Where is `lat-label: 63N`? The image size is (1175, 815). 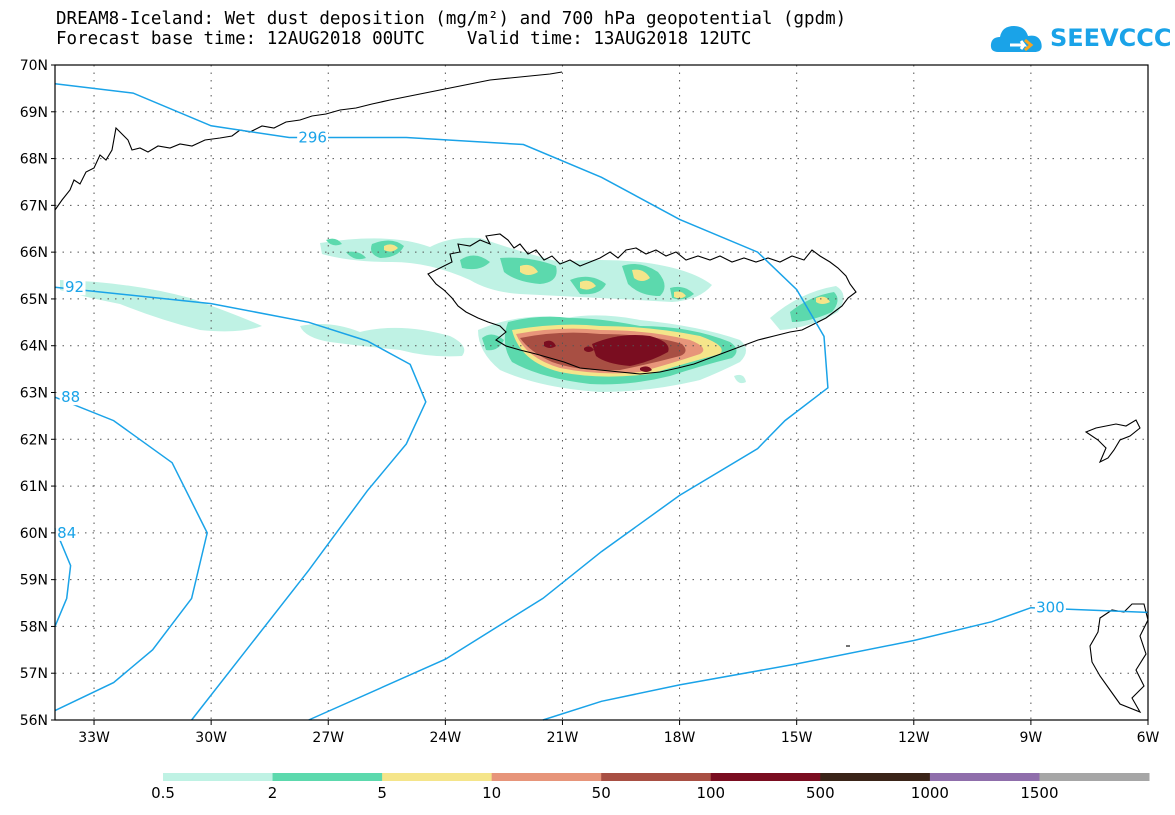
lat-label: 63N is located at coordinates (34, 394).